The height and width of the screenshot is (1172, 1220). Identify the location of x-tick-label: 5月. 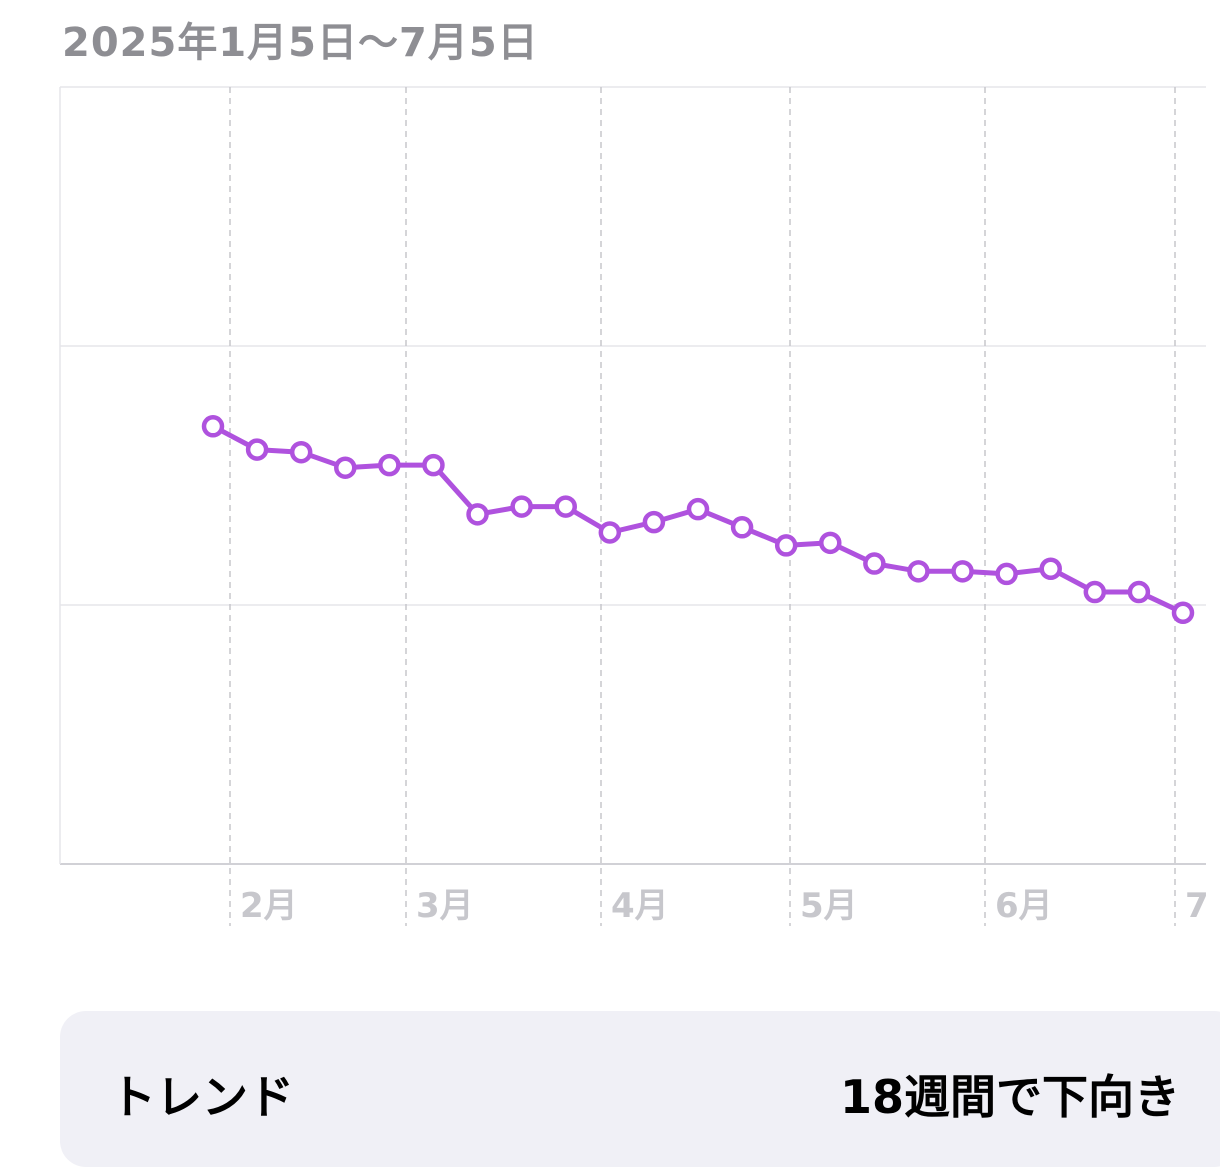
(829, 906).